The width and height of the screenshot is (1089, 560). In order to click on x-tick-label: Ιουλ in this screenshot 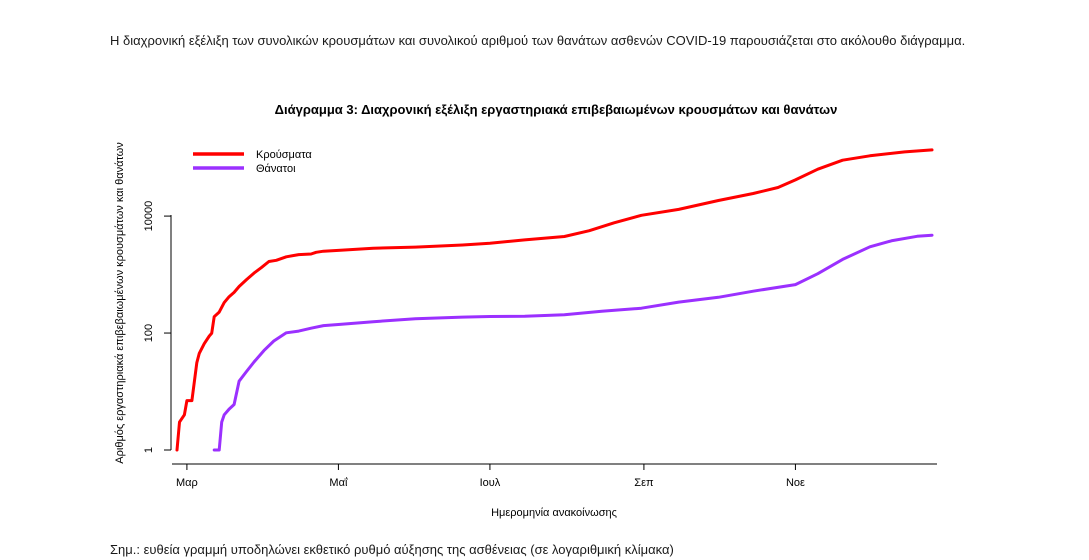, I will do `click(490, 483)`.